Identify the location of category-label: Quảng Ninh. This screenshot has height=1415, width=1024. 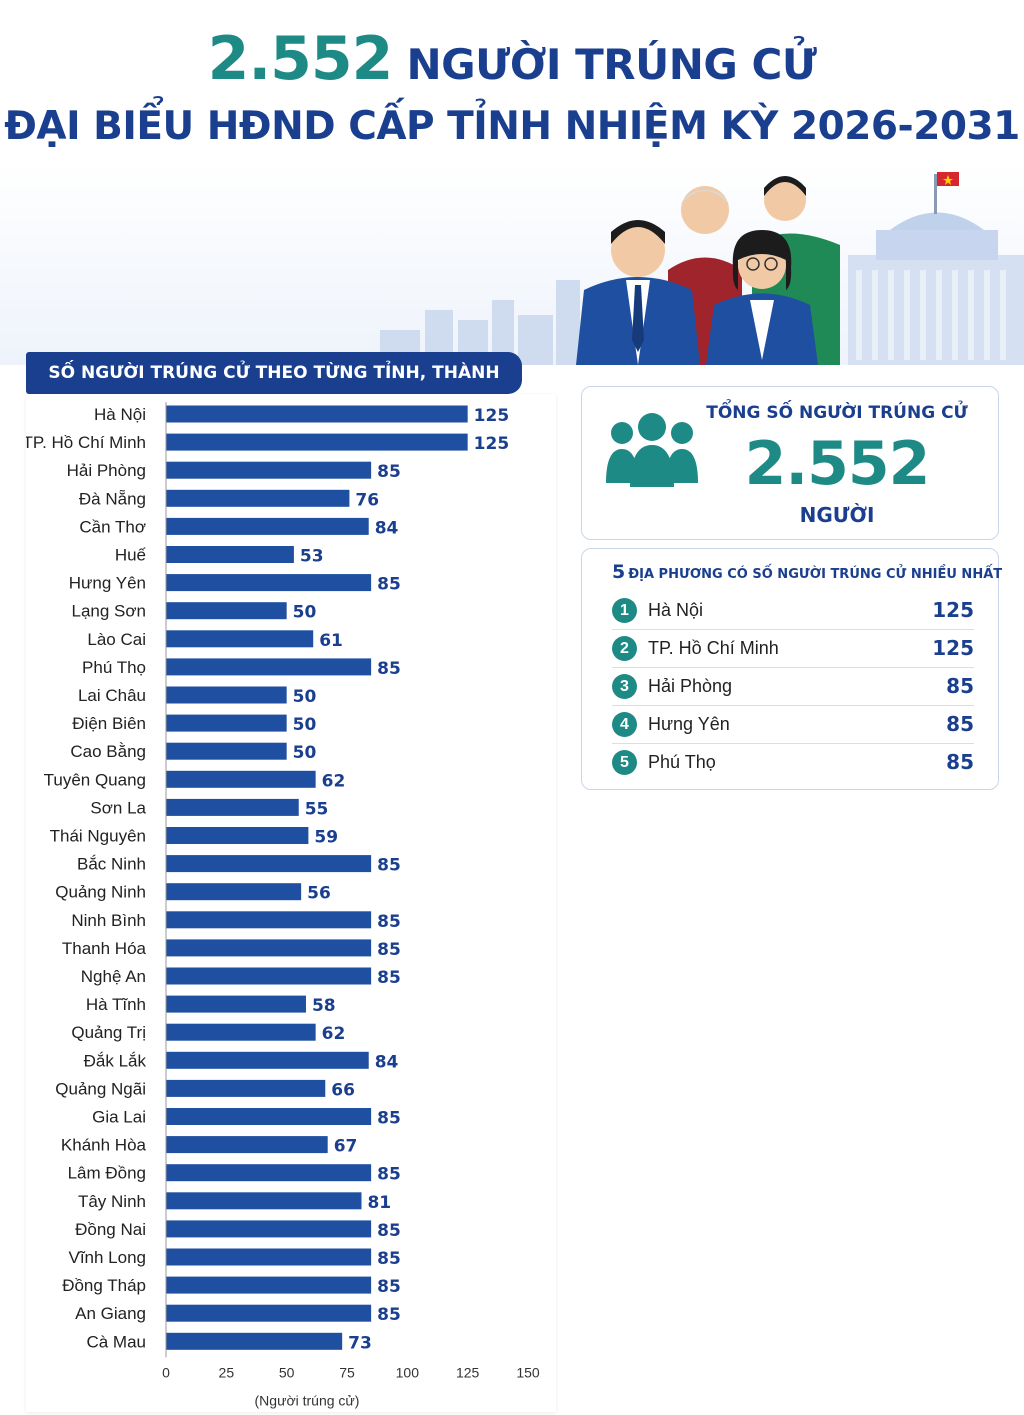
(100, 892).